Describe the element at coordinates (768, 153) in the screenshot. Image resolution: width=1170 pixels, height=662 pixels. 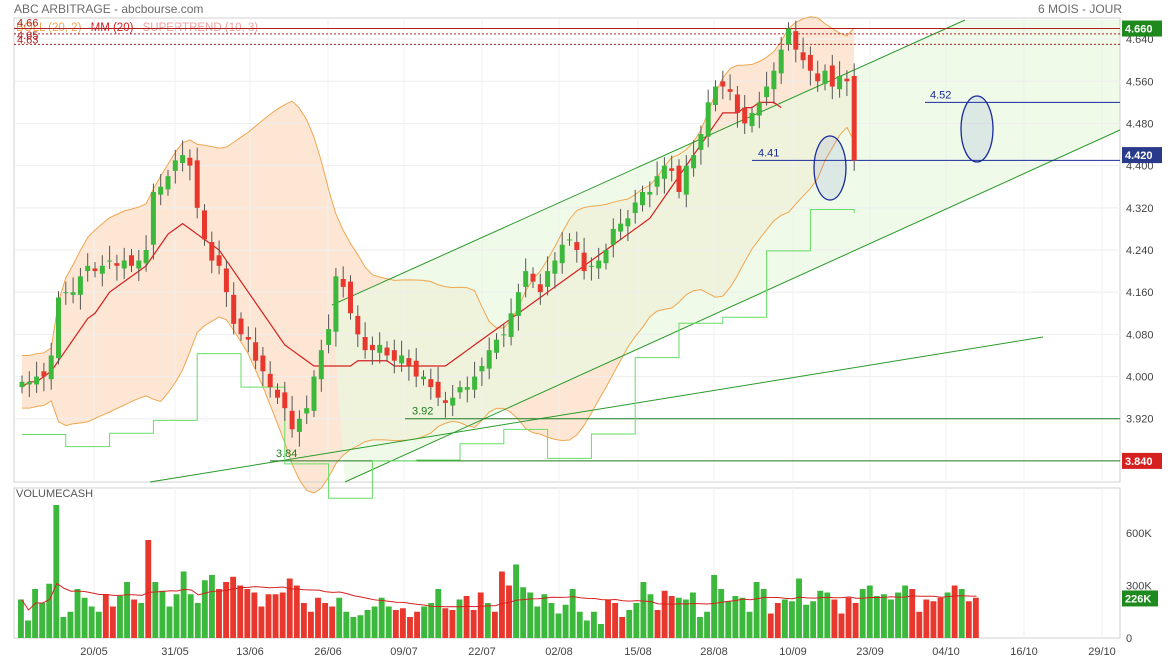
I see `level-label-441: 4.41` at that location.